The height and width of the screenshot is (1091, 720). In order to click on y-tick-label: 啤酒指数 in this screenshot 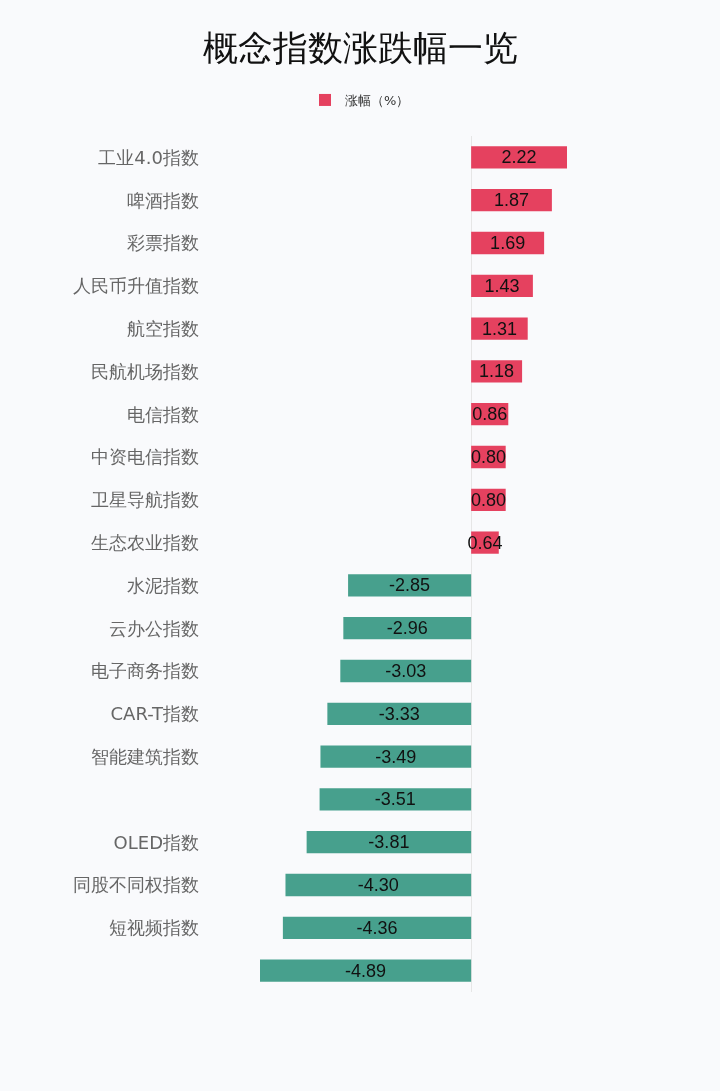, I will do `click(163, 200)`.